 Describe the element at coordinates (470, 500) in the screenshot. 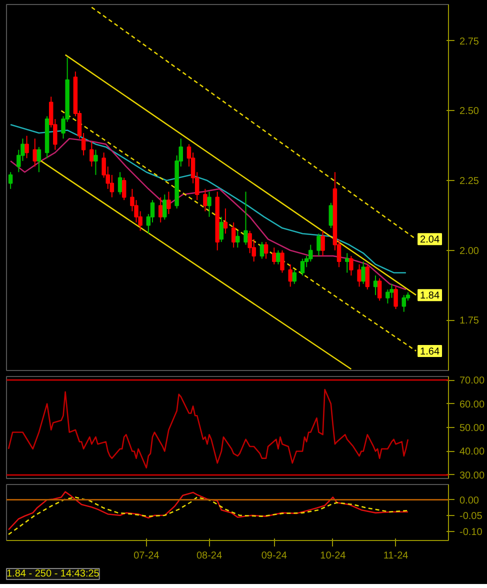

I see `y-tick-label: 0.00` at that location.